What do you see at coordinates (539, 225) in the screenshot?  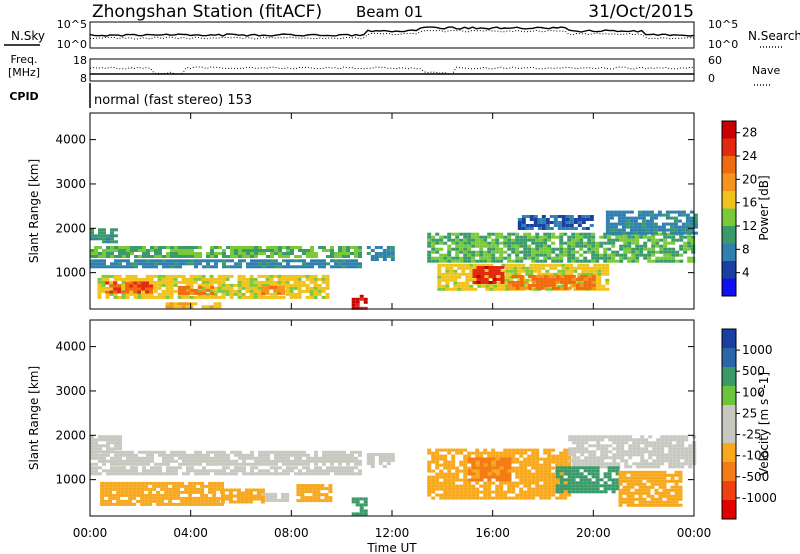 I see `power-region-15-cell` at bounding box center [539, 225].